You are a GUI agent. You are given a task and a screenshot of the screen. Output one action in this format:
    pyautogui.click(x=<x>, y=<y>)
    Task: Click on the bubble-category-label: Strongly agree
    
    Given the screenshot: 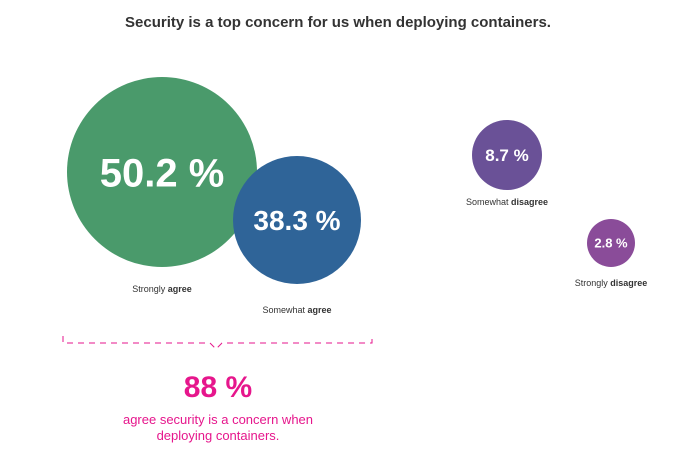 What is the action you would take?
    pyautogui.click(x=162, y=289)
    